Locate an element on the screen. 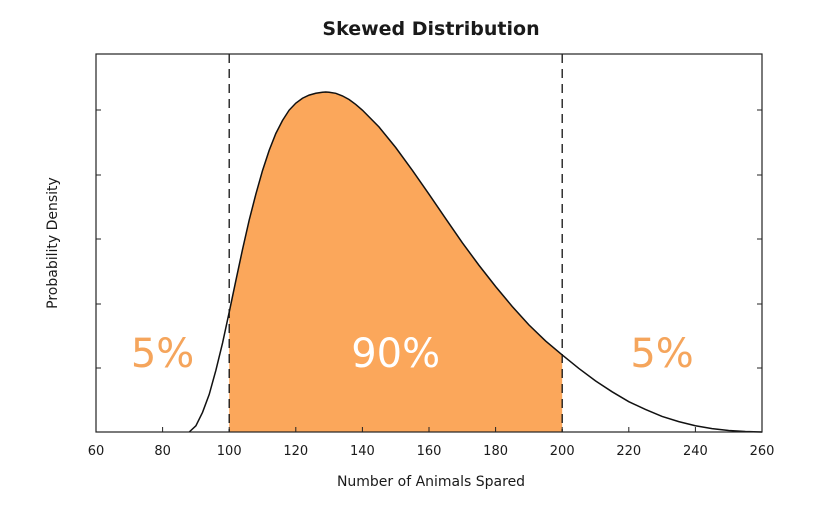  x-tick-label-100: 100 is located at coordinates (229, 451).